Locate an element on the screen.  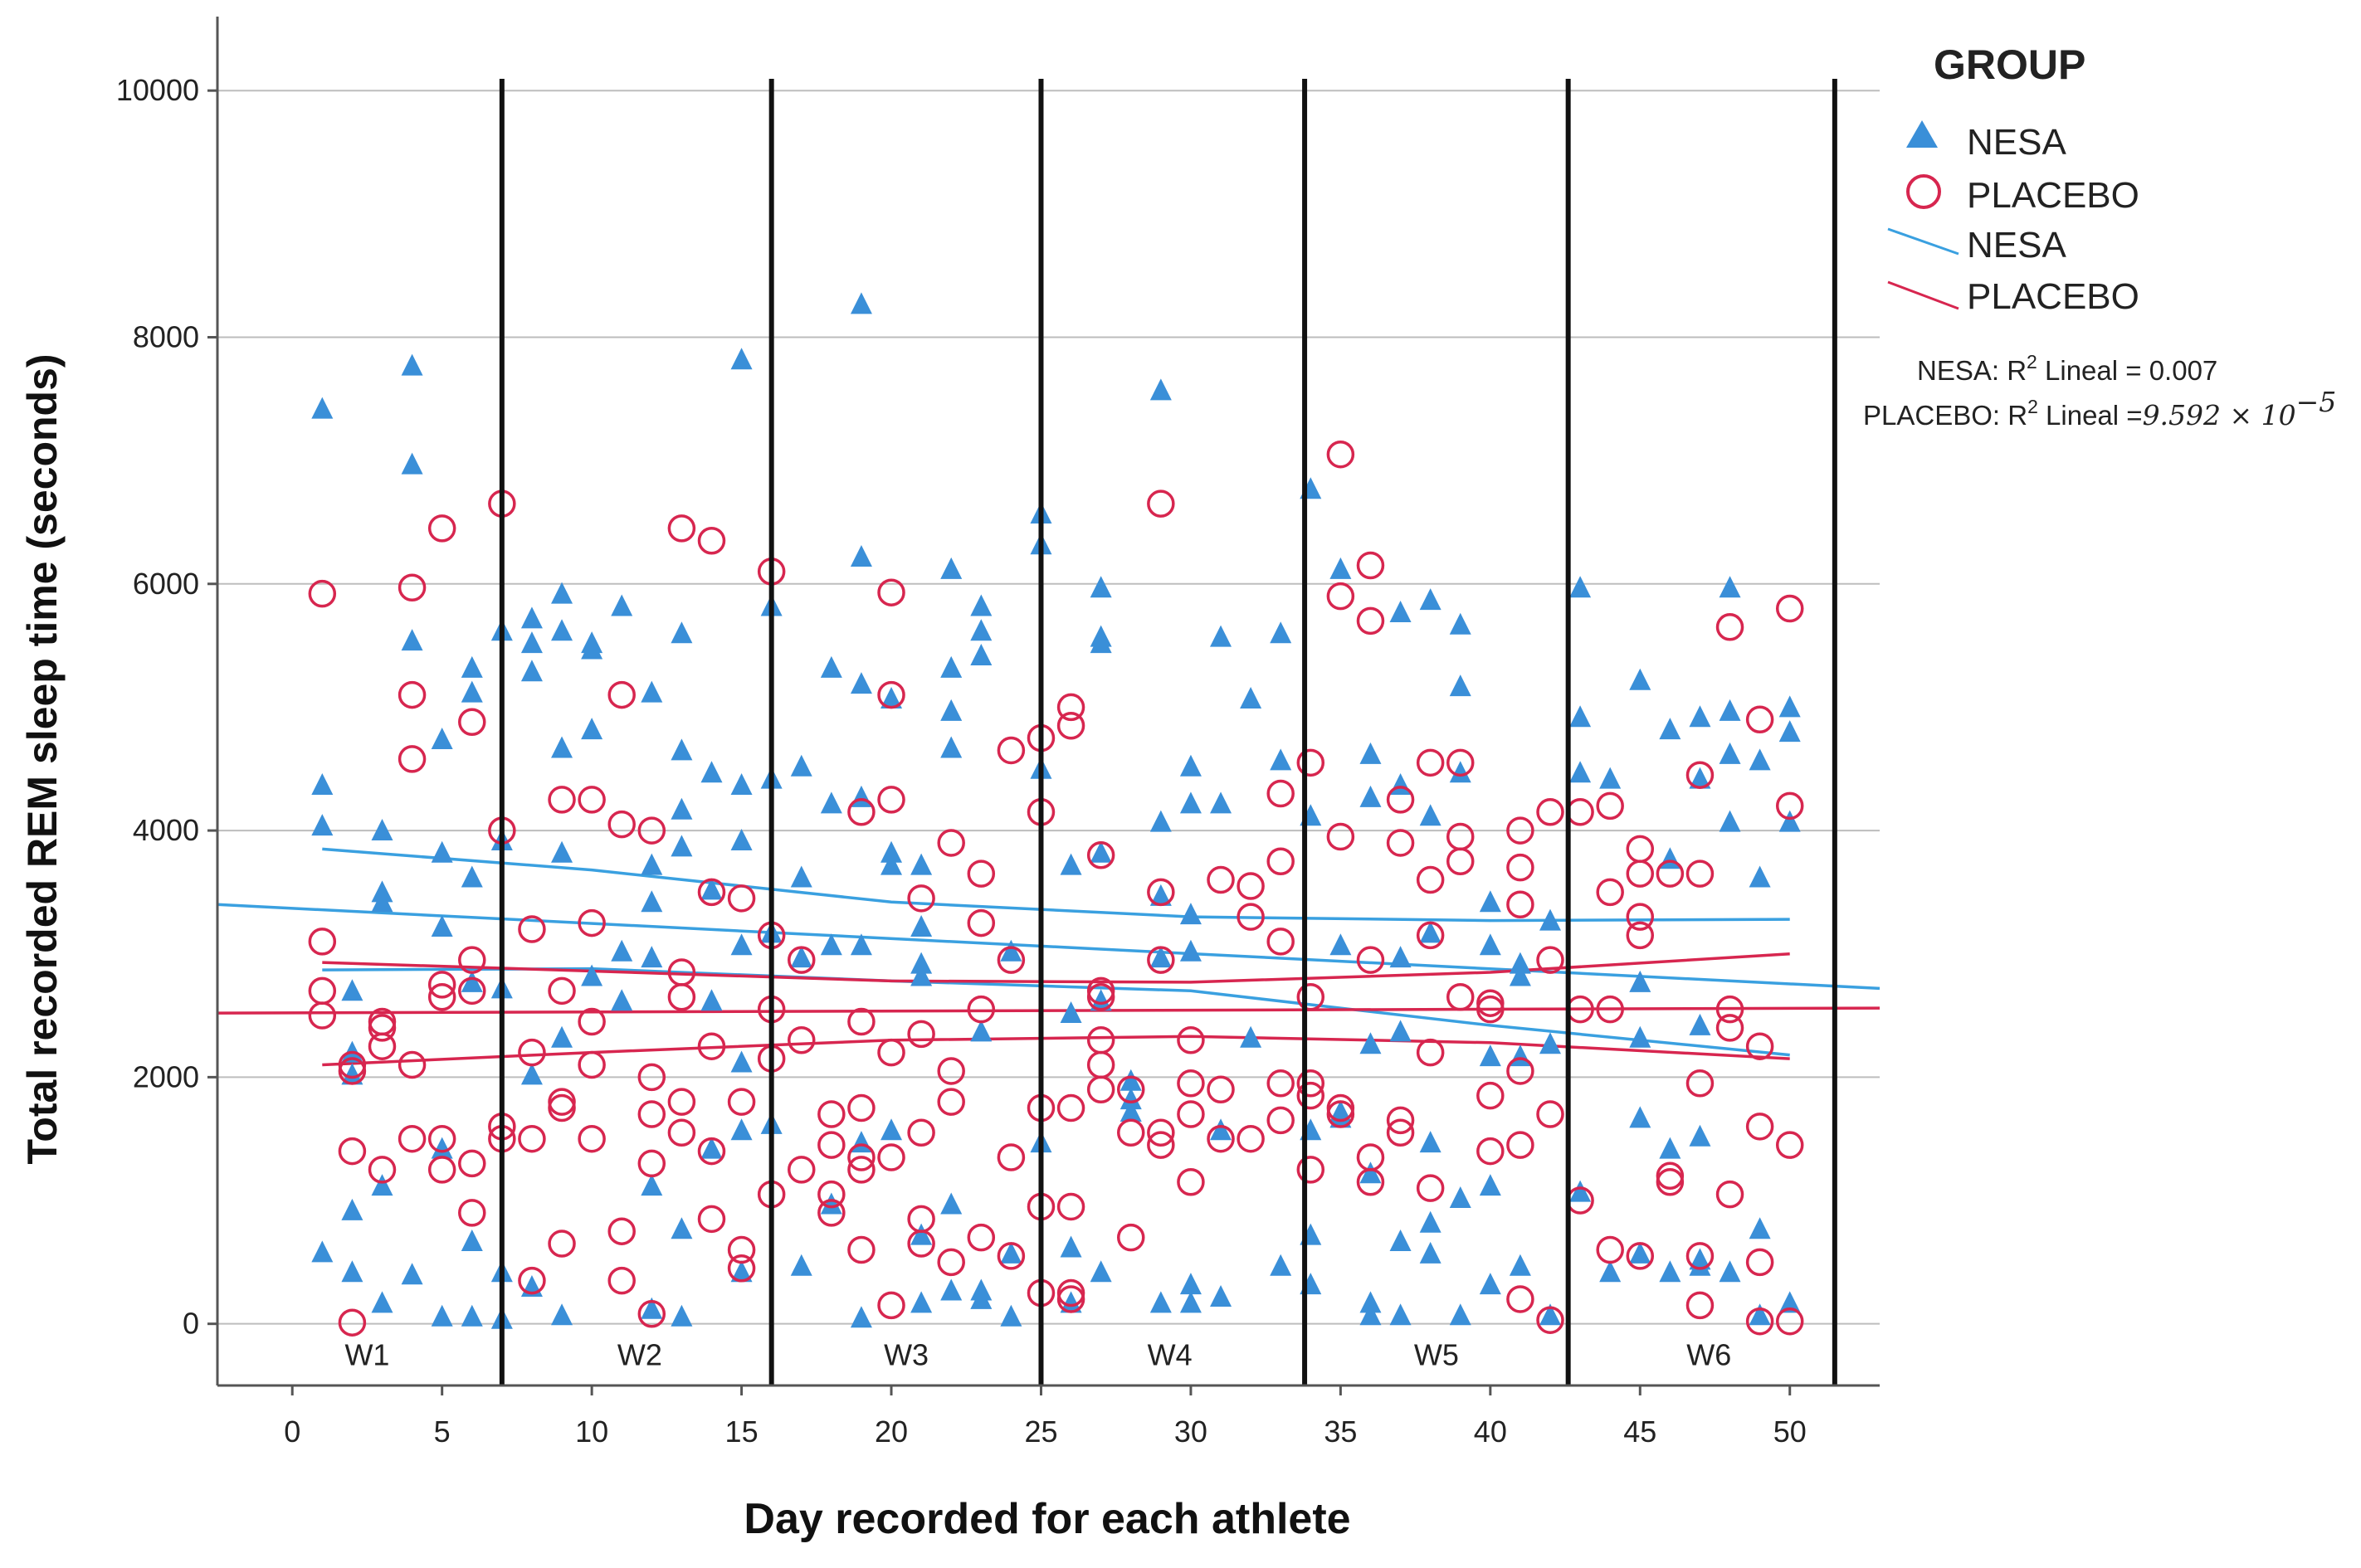
y-tick-label: 4000 is located at coordinates (166, 830).